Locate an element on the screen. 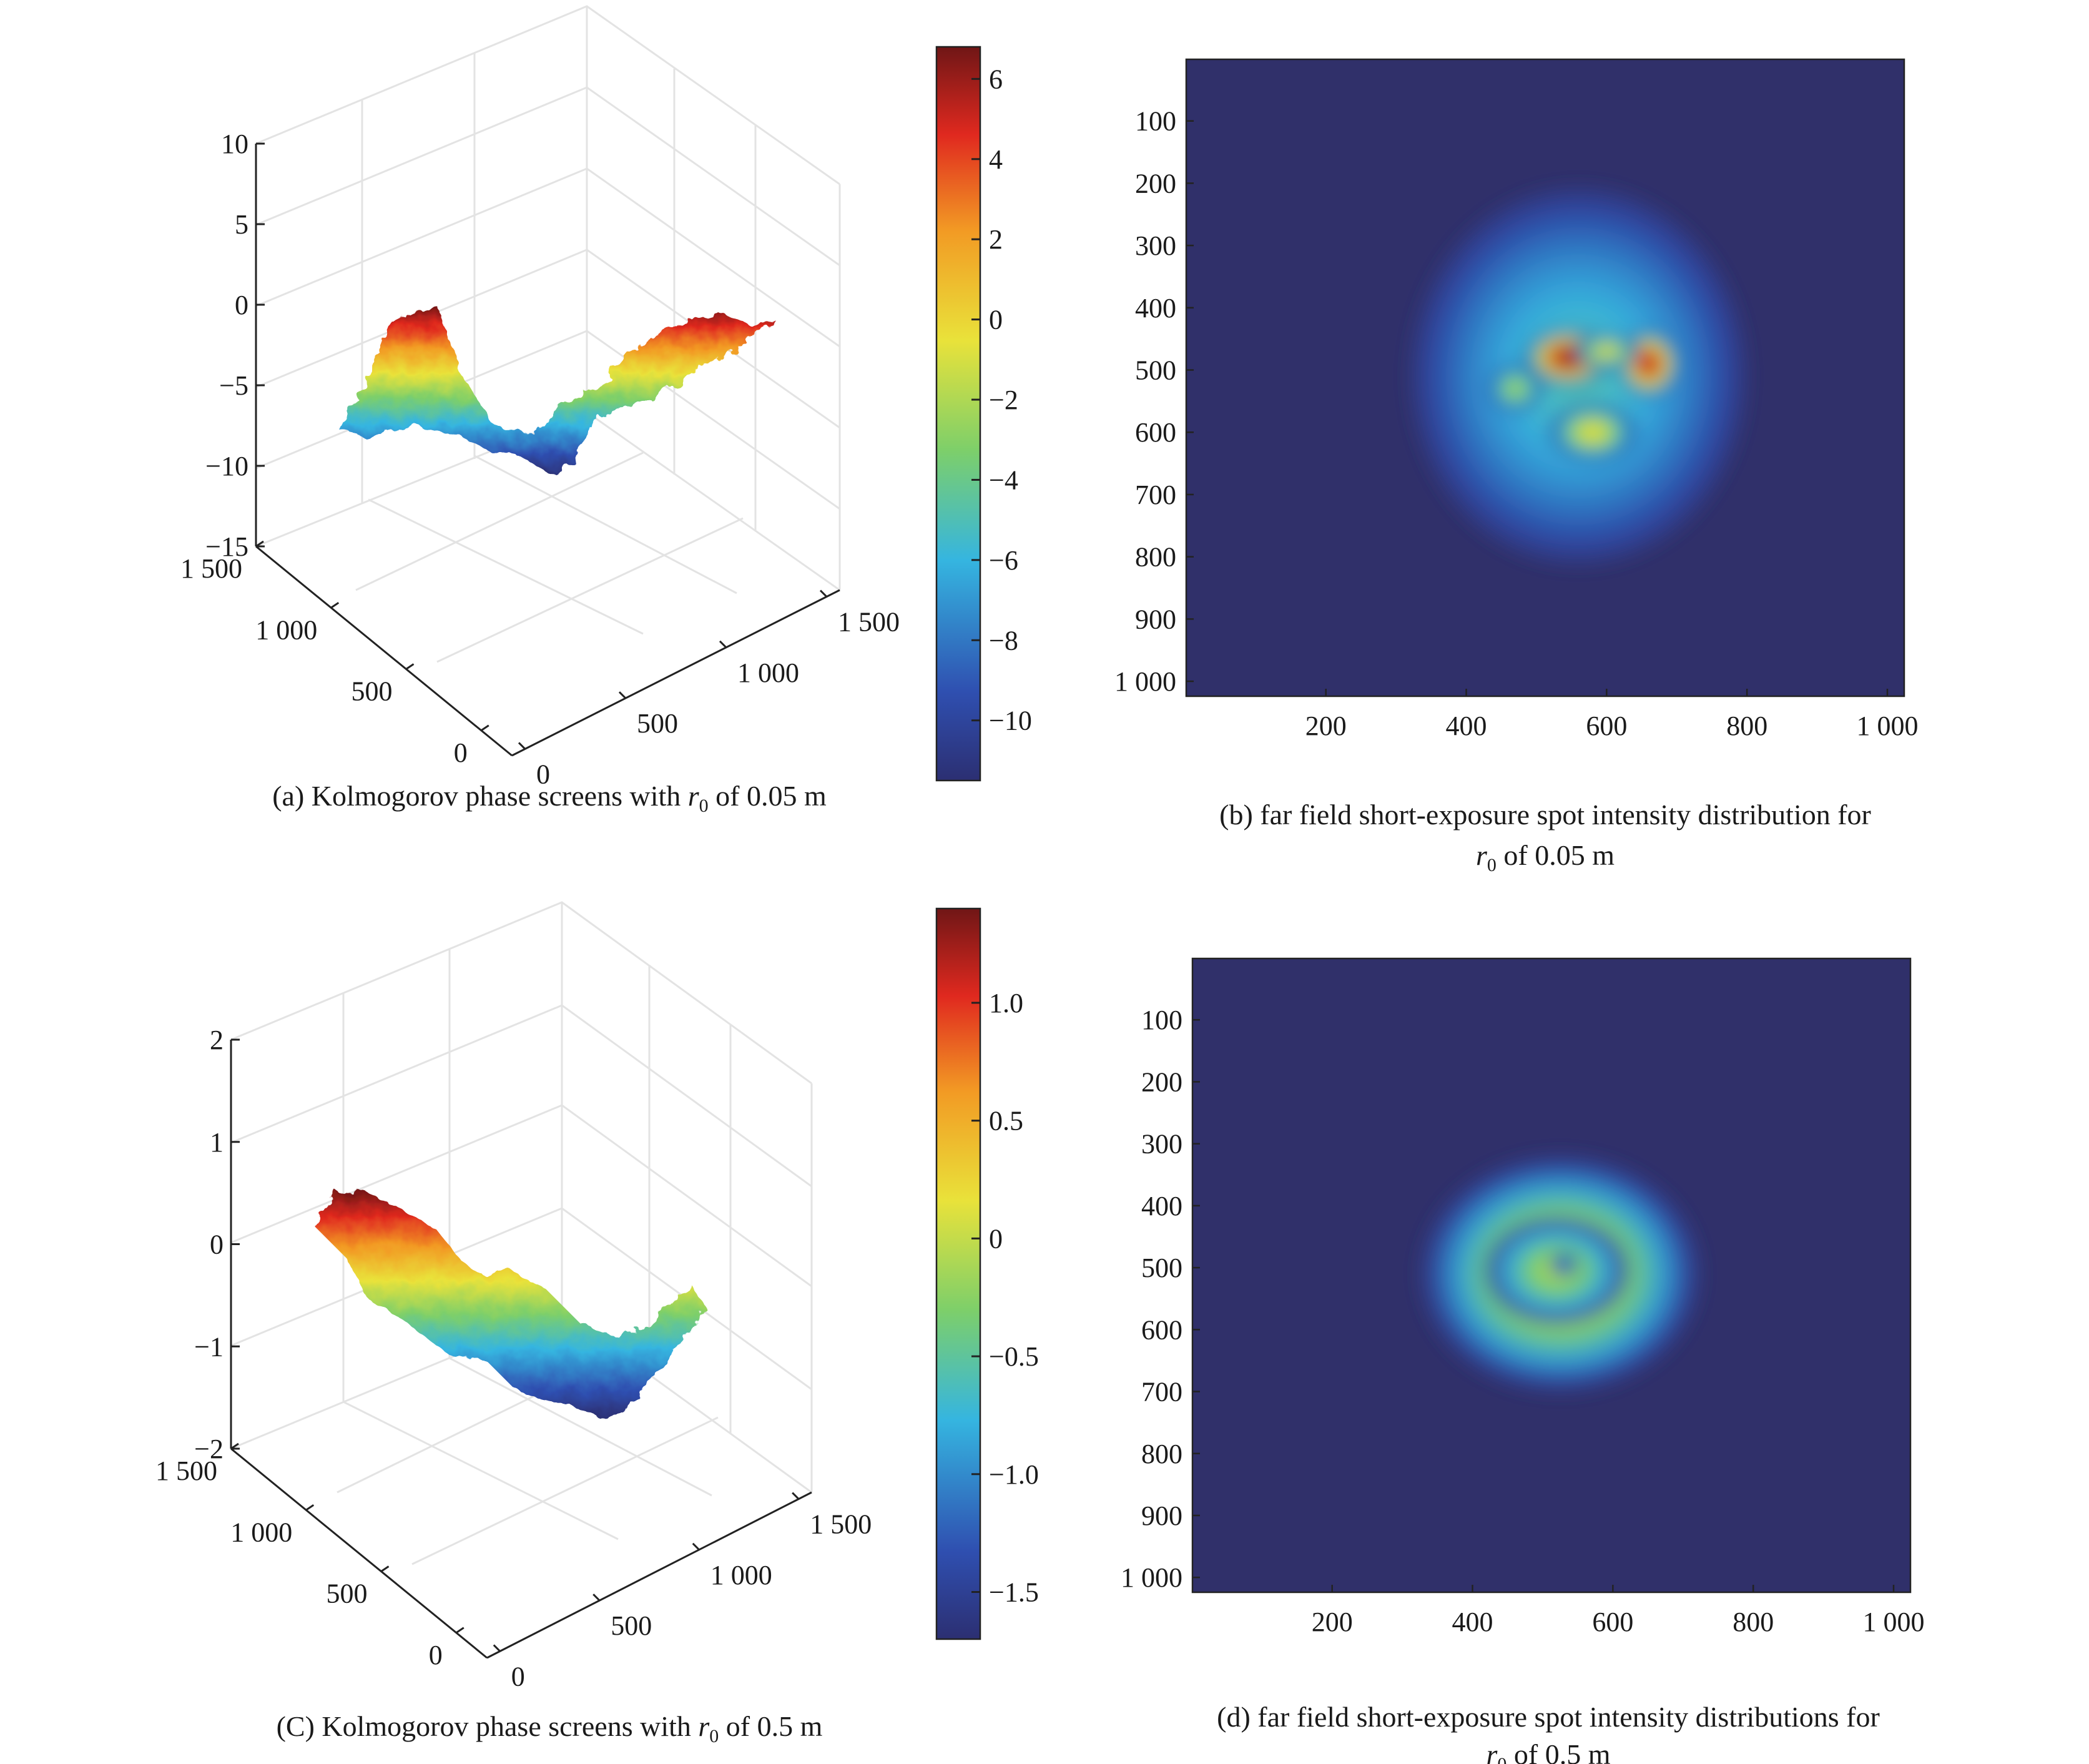 The height and width of the screenshot is (1764, 2089). a-ytick-label: 0 is located at coordinates (461, 752).